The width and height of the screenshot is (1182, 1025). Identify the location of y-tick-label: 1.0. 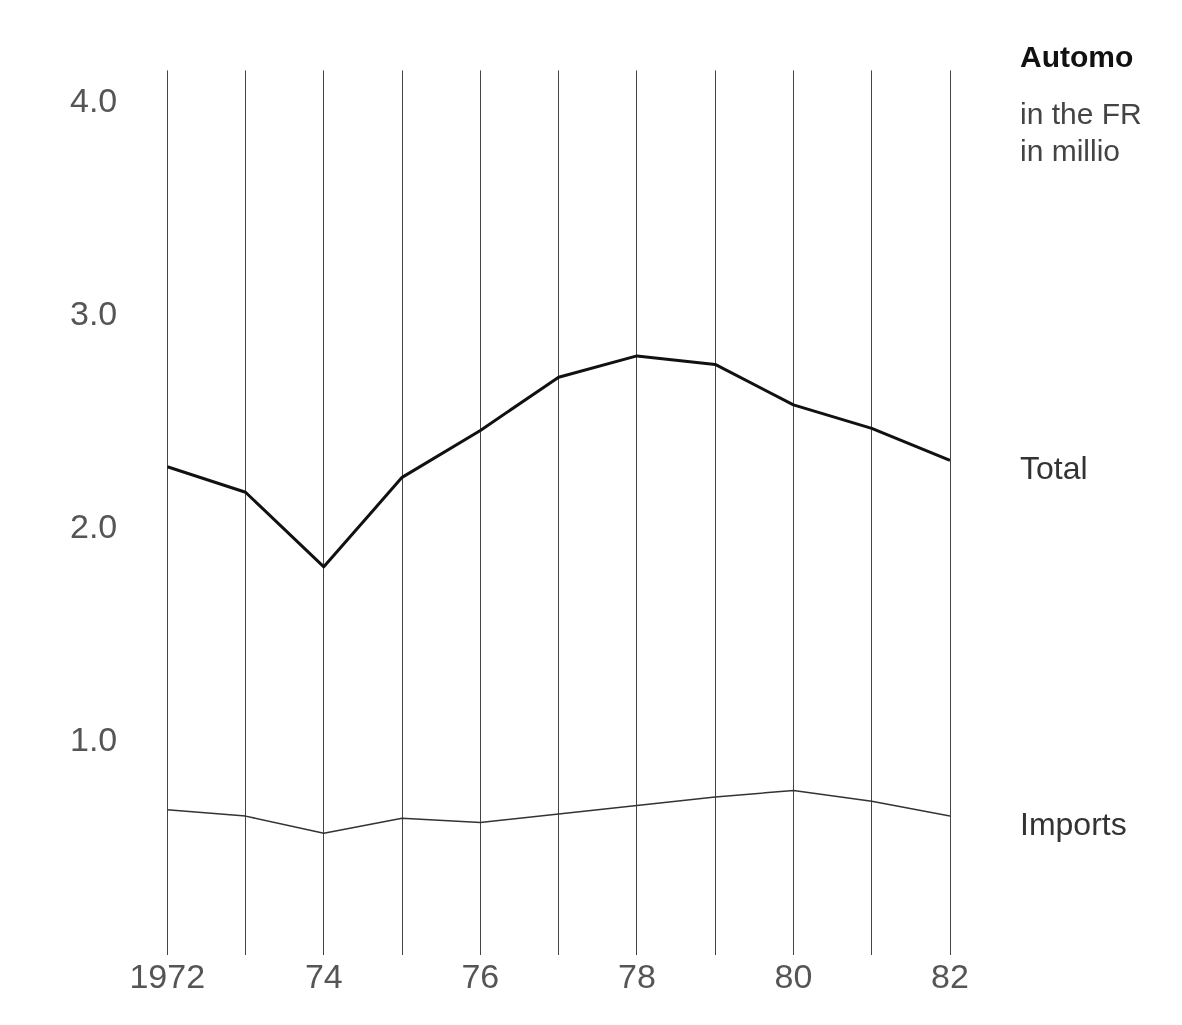
(94, 738).